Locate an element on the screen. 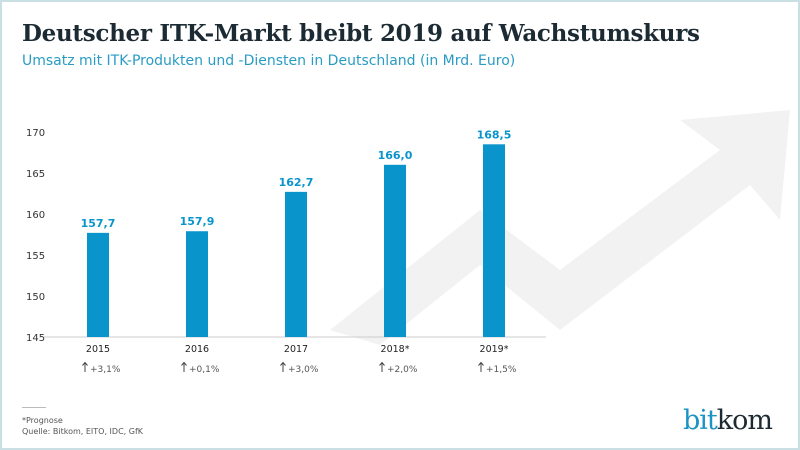 The width and height of the screenshot is (800, 450). growth-label: +2,0% is located at coordinates (402, 370).